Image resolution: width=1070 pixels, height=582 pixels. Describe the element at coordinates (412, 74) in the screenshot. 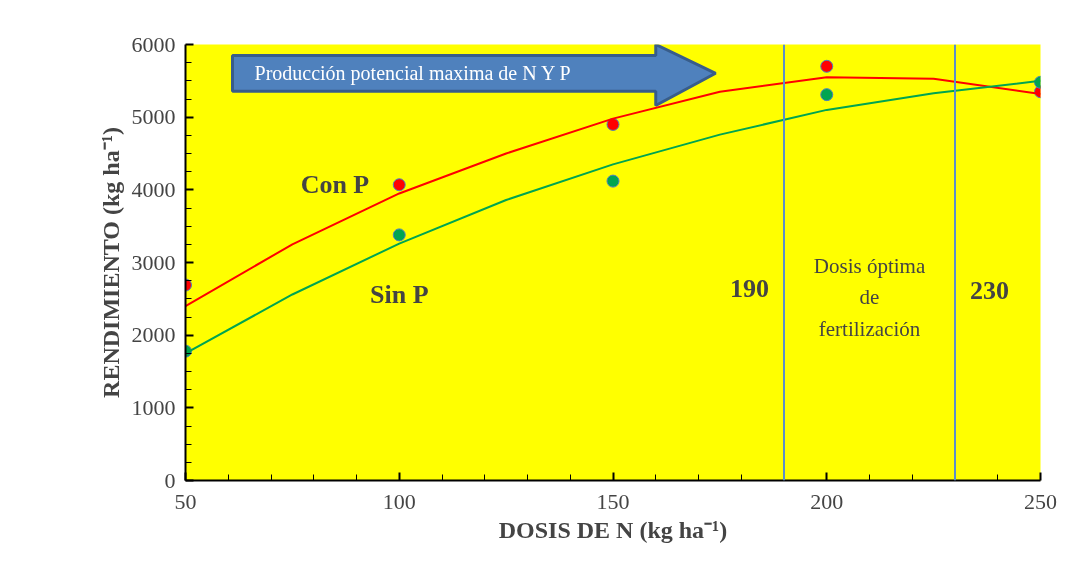

I see `annotation: Producción potencial maxima de N Y P` at that location.